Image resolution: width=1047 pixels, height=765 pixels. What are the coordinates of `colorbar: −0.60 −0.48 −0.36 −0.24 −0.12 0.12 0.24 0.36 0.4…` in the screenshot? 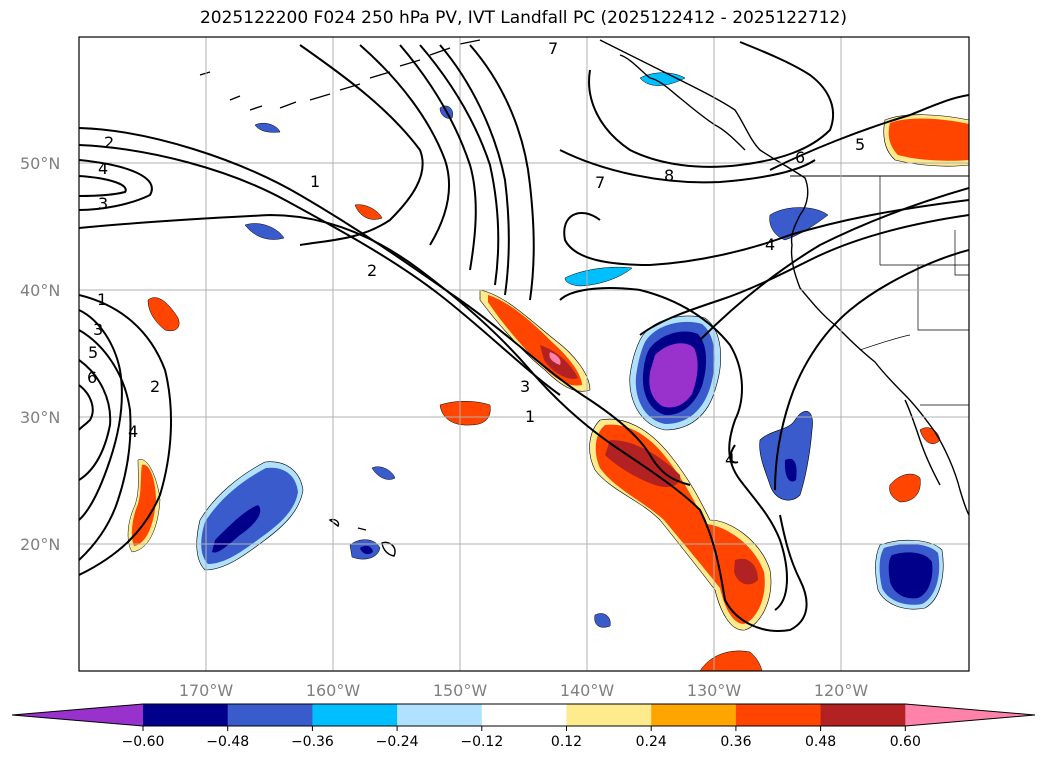 It's located at (523, 726).